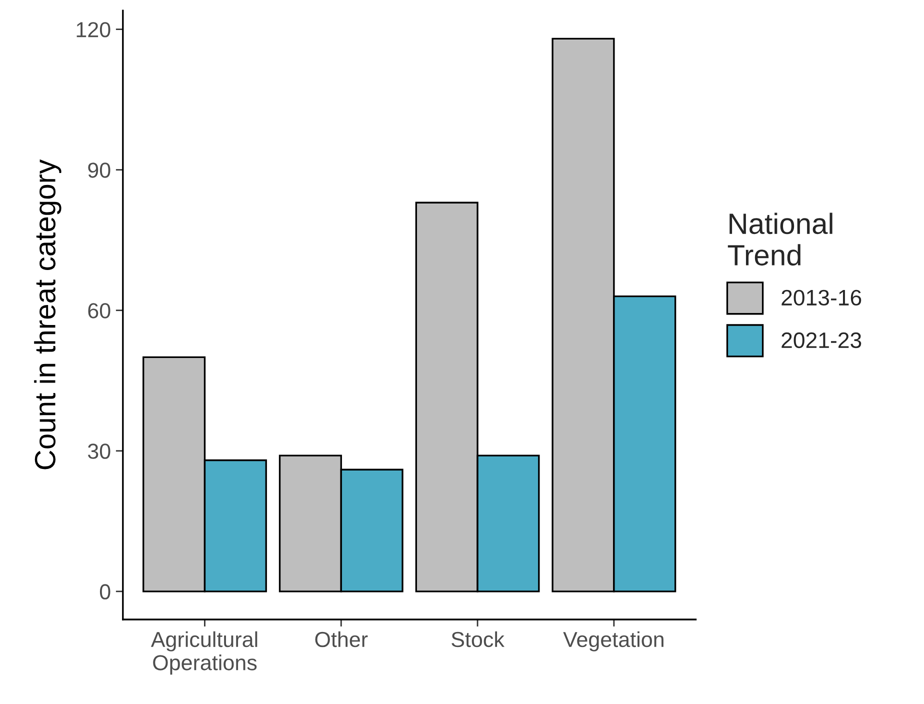 The width and height of the screenshot is (924, 704). Describe the element at coordinates (478, 639) in the screenshot. I see `x-tick-label: Stock` at that location.